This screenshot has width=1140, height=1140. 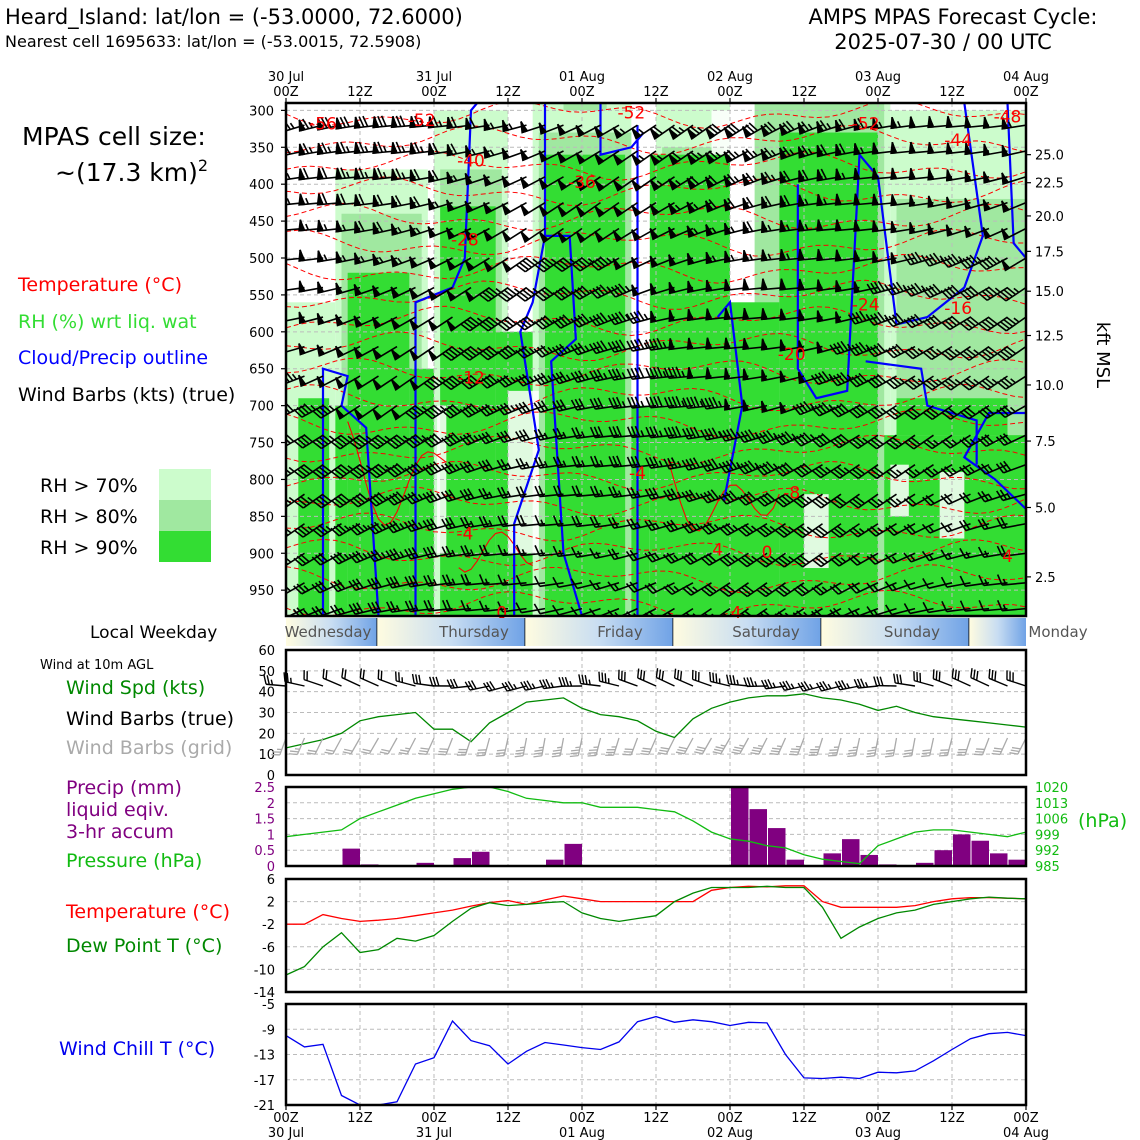 I want to click on precip-bar, so click(x=758, y=837).